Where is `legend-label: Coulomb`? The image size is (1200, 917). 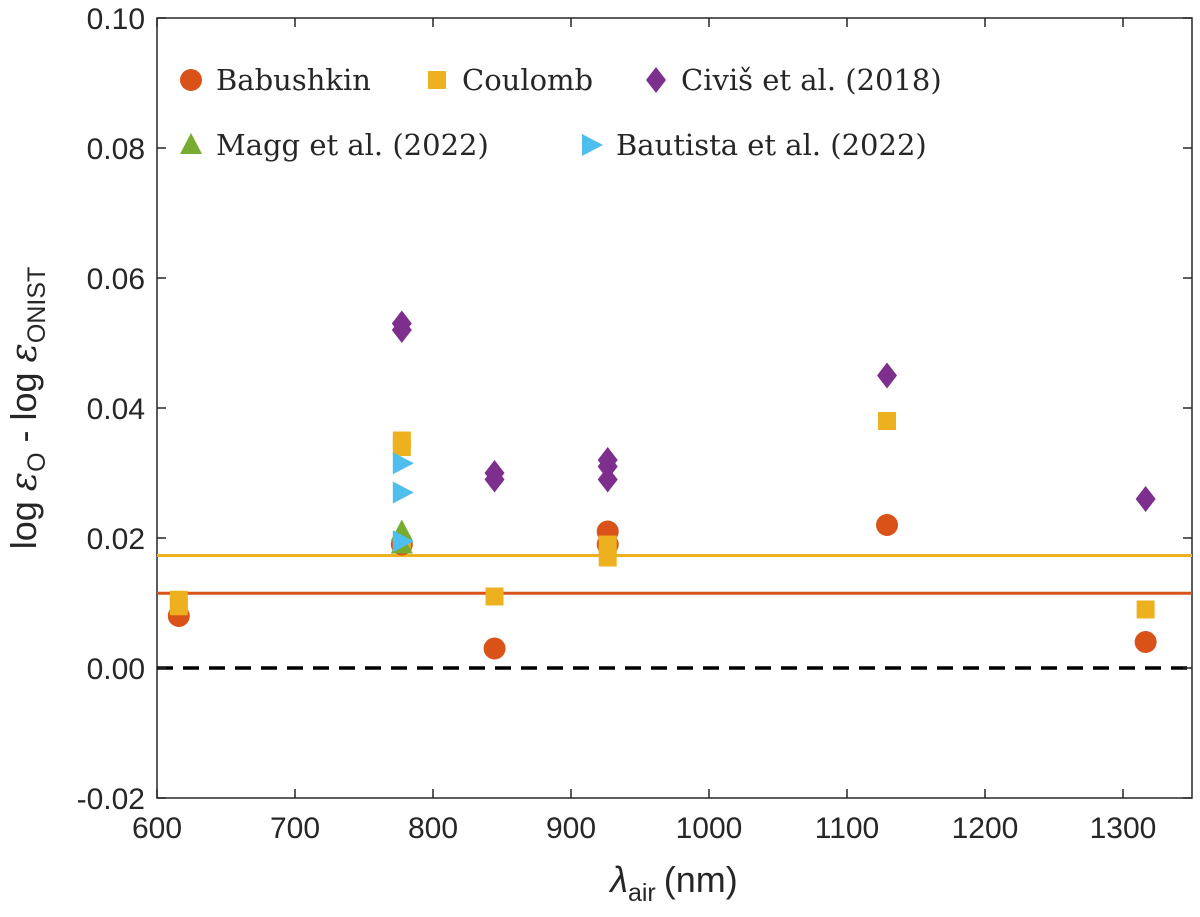 legend-label: Coulomb is located at coordinates (527, 80).